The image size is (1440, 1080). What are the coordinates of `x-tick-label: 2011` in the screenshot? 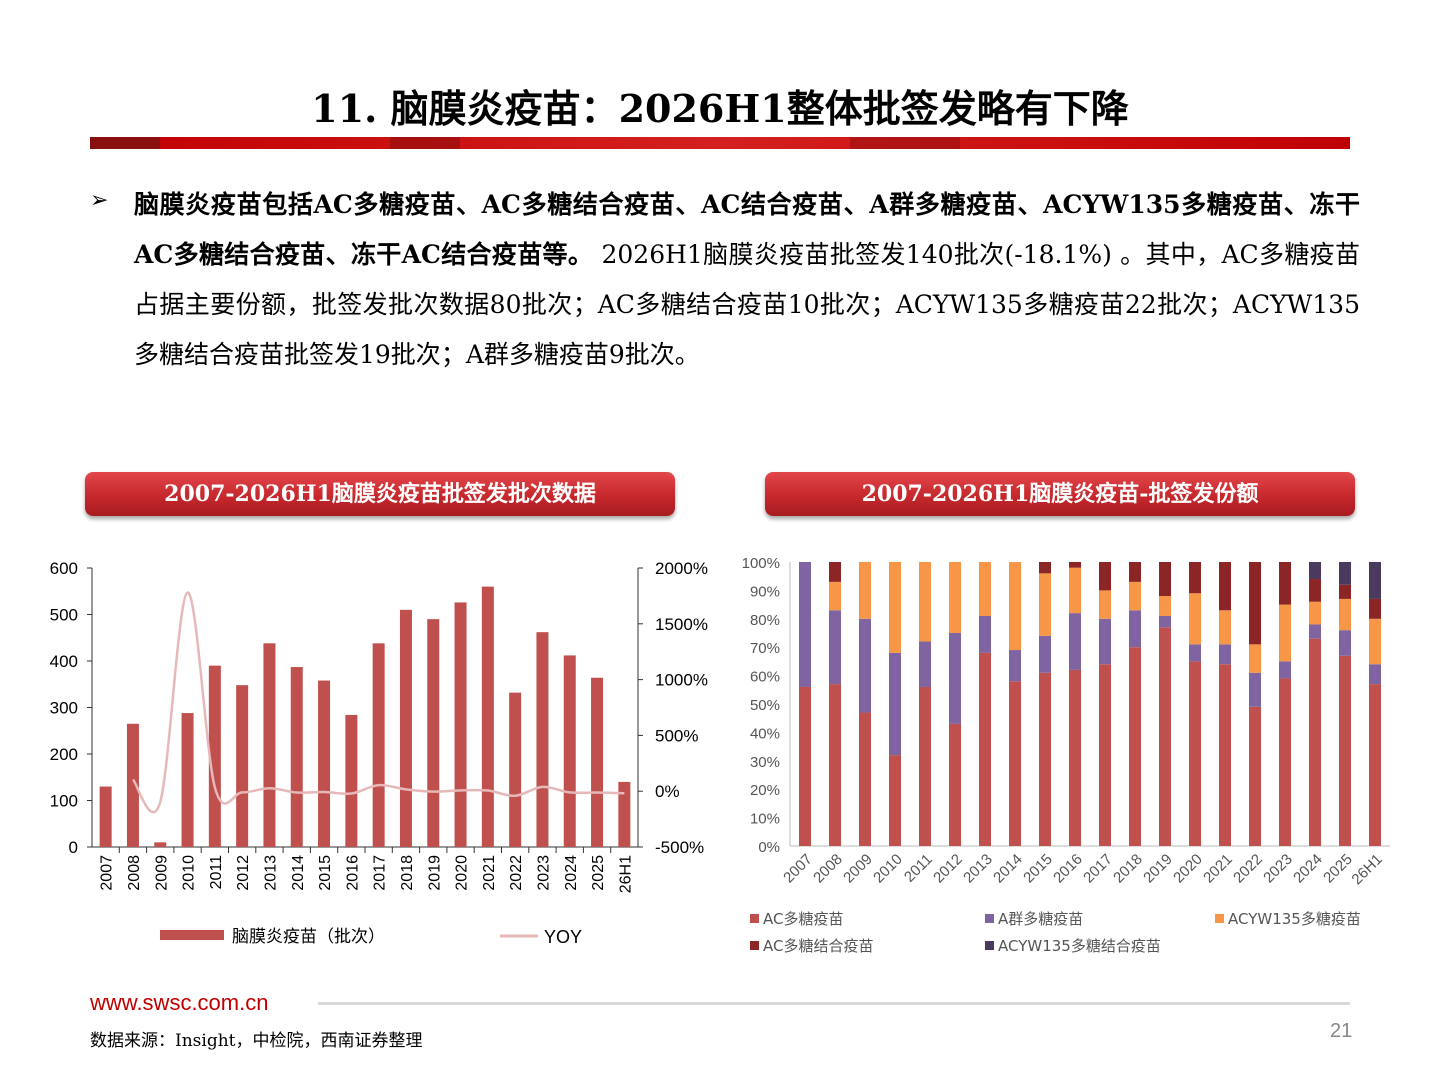 It's located at (216, 872).